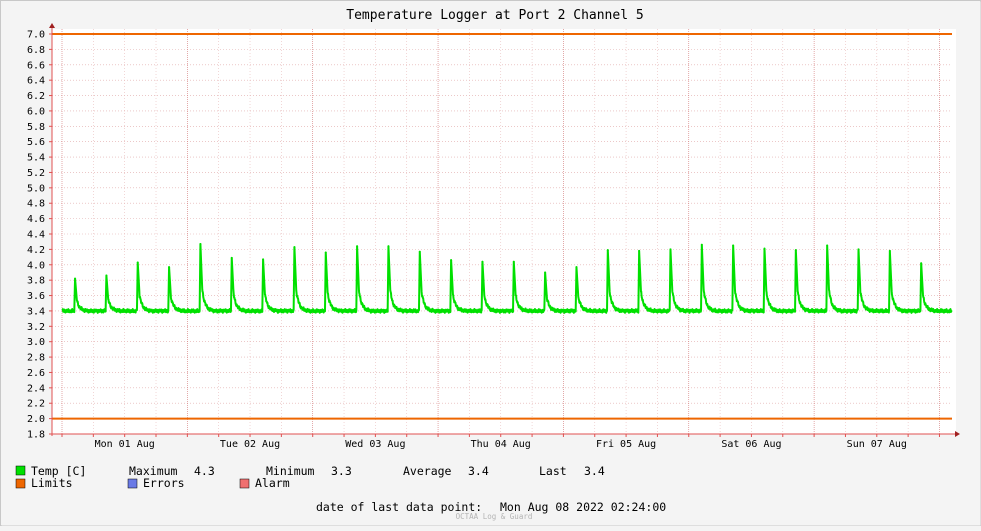  What do you see at coordinates (957, 434) in the screenshot?
I see `x-axis-arrow` at bounding box center [957, 434].